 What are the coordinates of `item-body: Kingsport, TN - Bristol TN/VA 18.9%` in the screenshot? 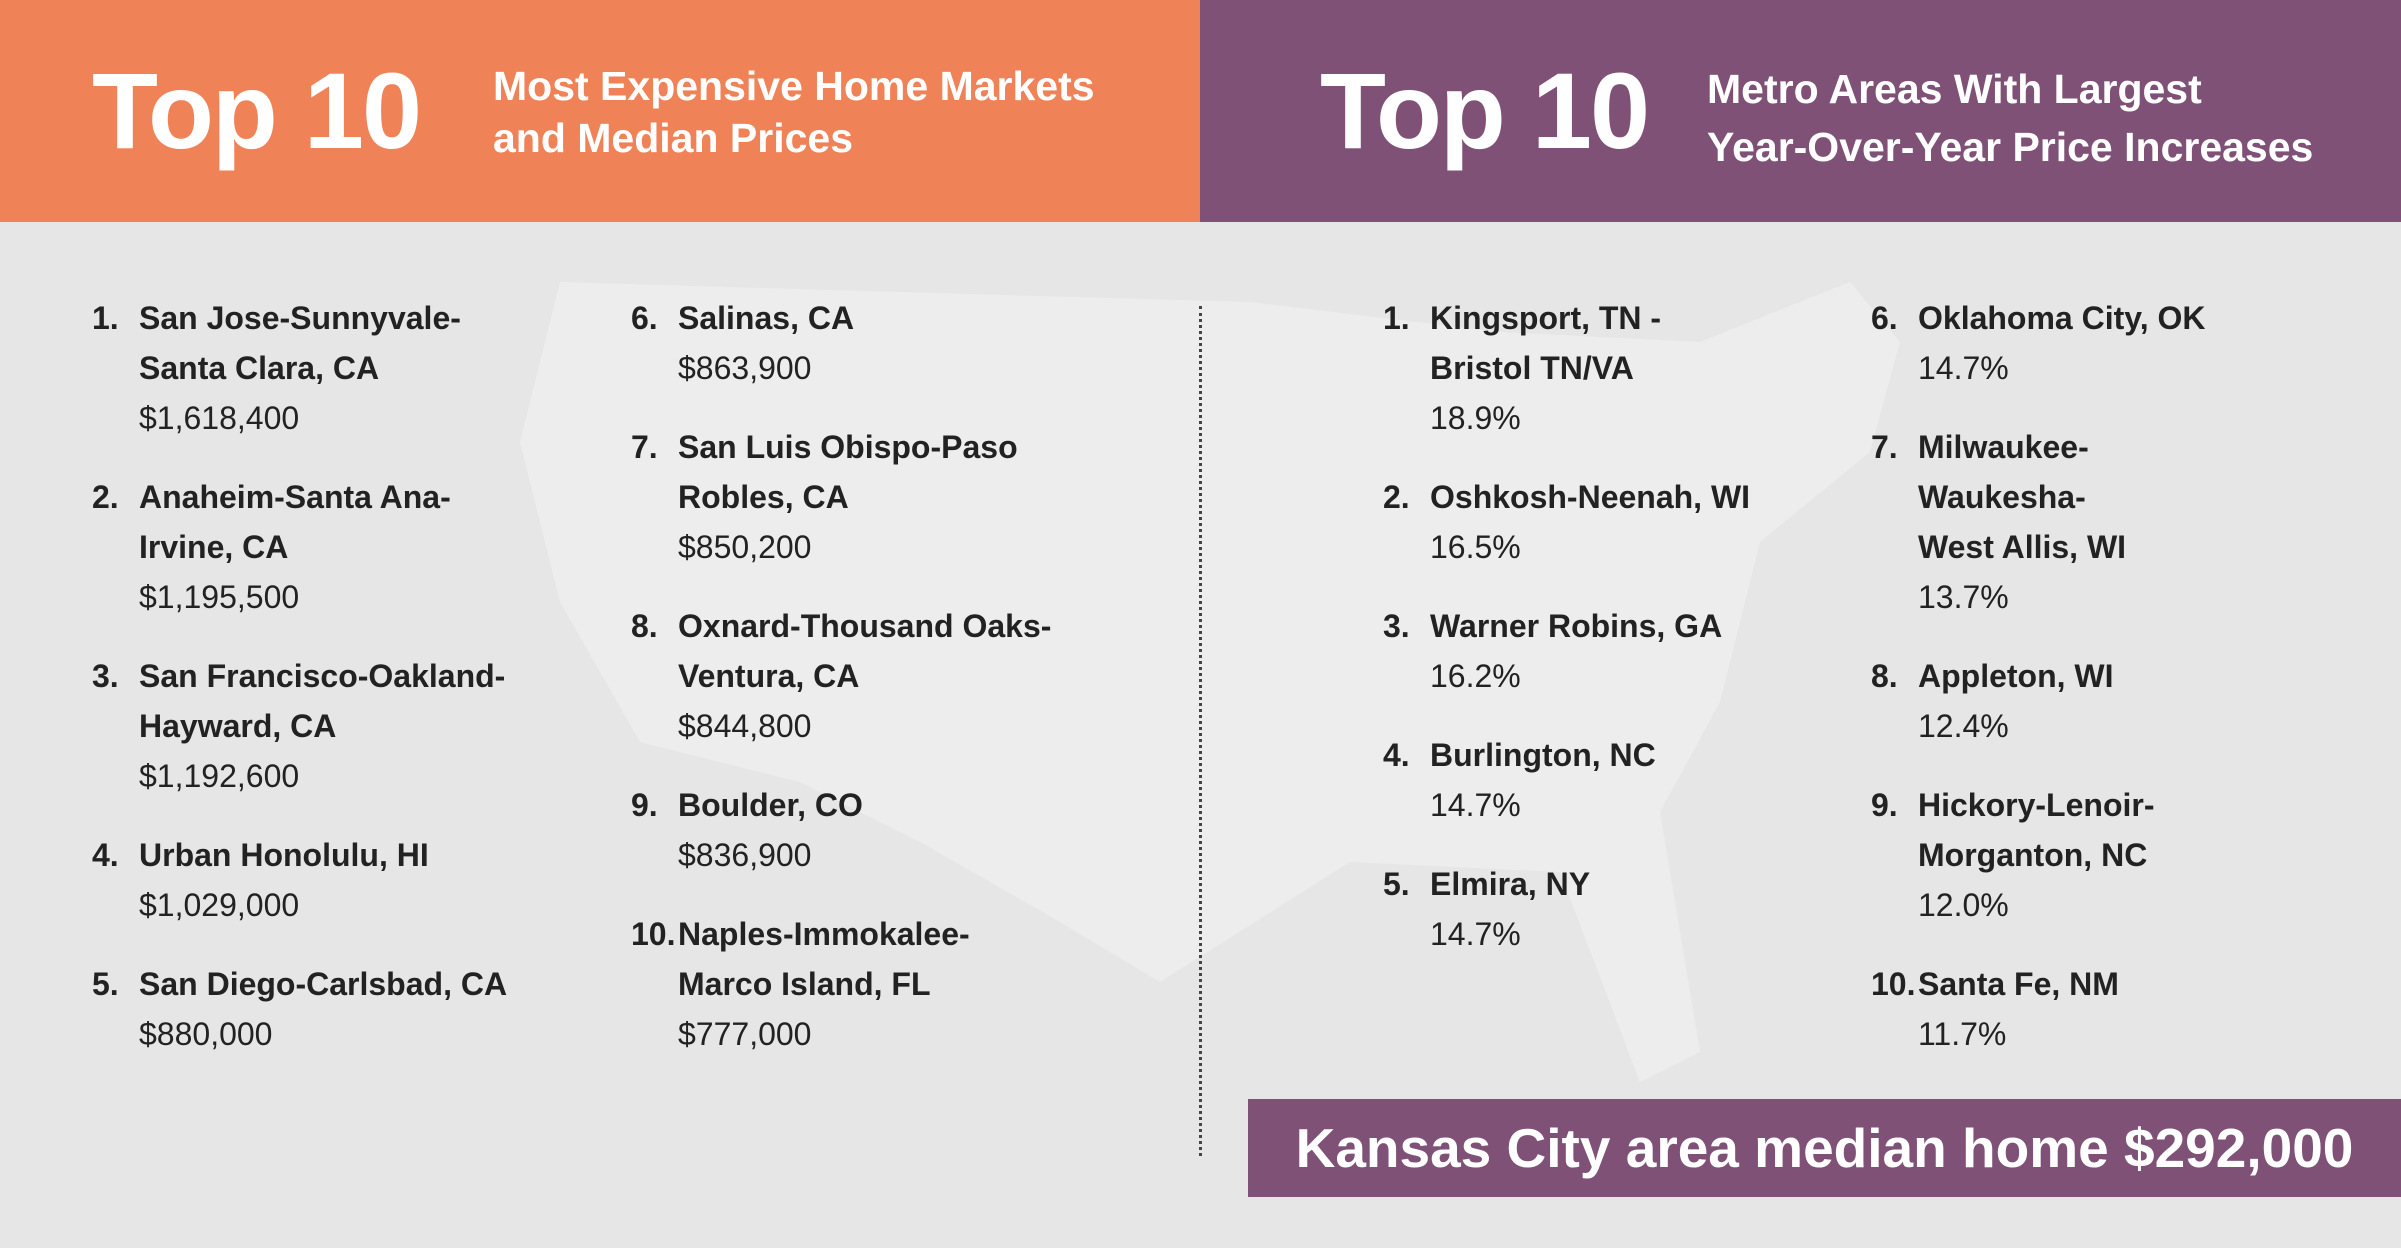 It's located at (1545, 368).